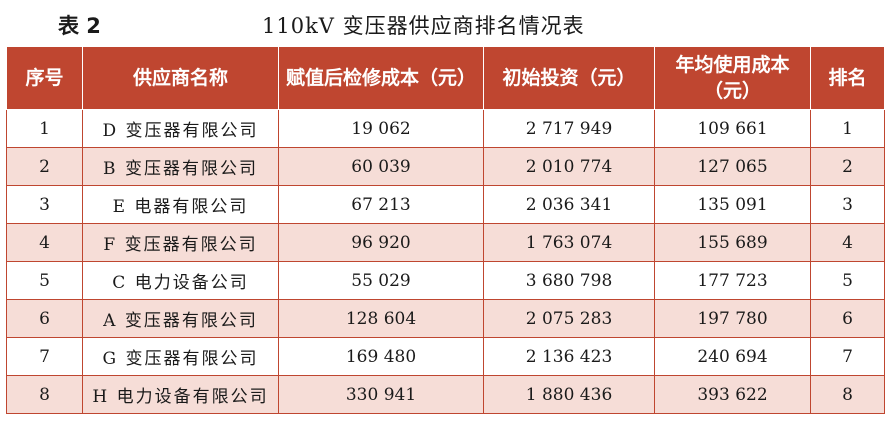 Image resolution: width=890 pixels, height=421 pixels. What do you see at coordinates (569, 204) in the screenshot?
I see `cell-initial-investment: 2 036 341` at bounding box center [569, 204].